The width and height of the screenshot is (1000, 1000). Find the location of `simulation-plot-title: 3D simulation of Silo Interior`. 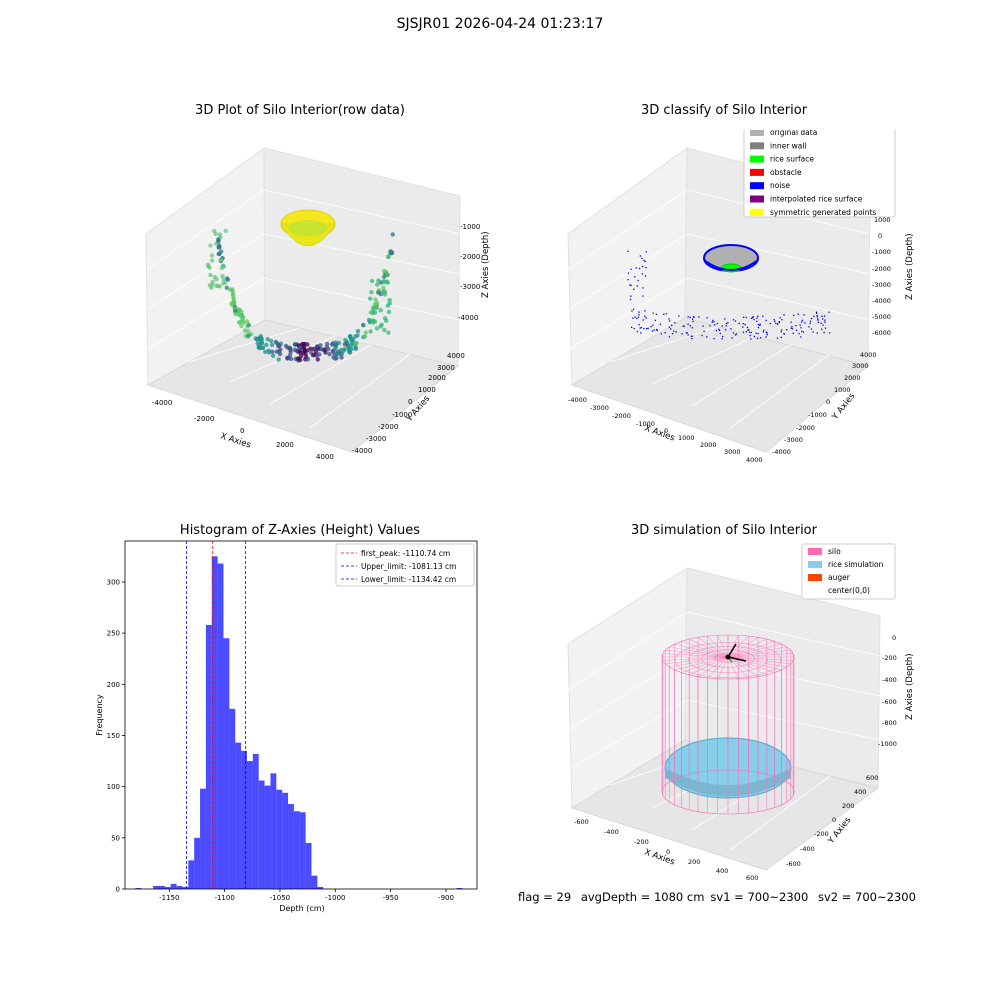

simulation-plot-title: 3D simulation of Silo Interior is located at coordinates (724, 530).